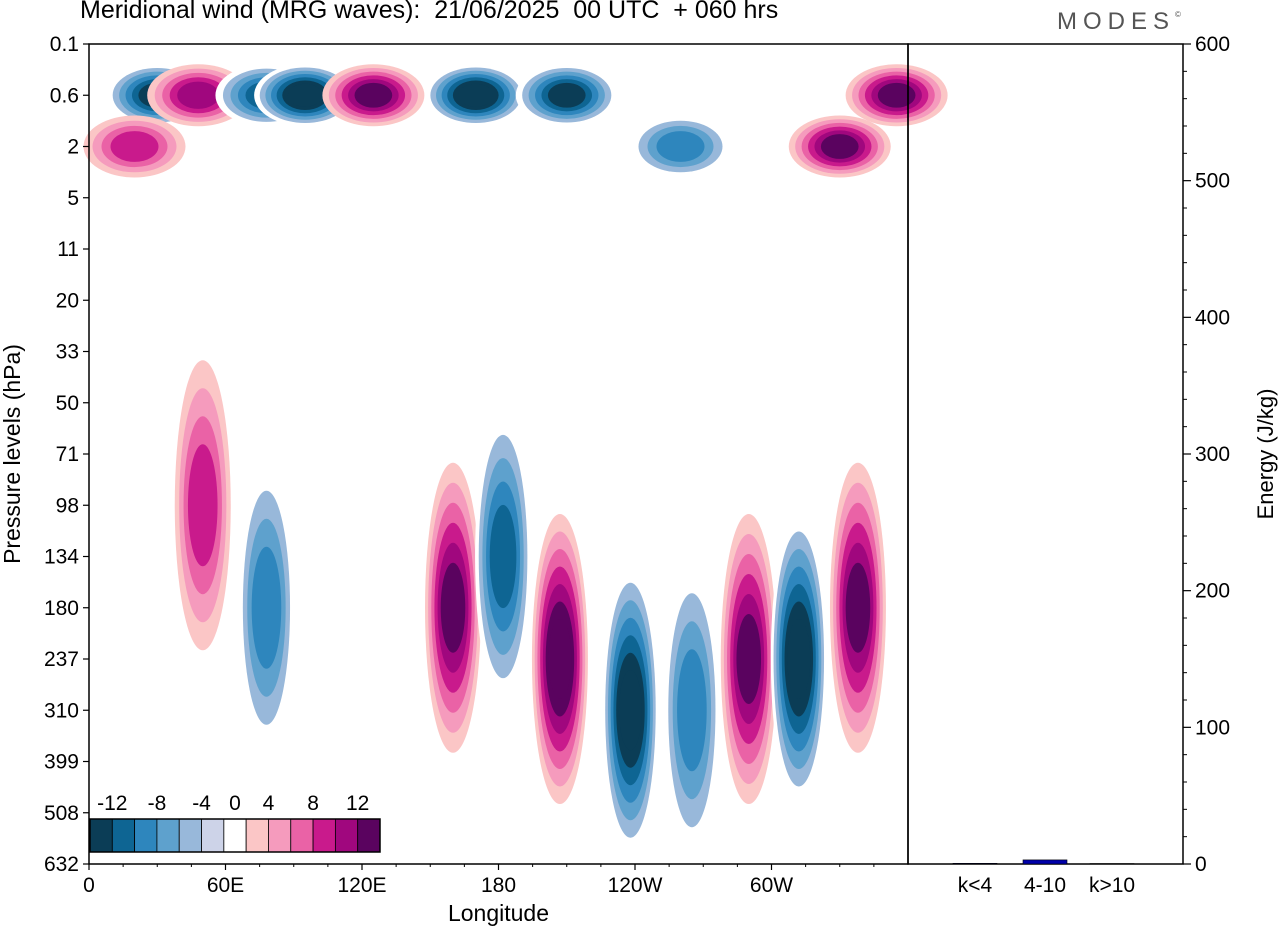  What do you see at coordinates (73, 147) in the screenshot?
I see `y-tick-label: 2` at bounding box center [73, 147].